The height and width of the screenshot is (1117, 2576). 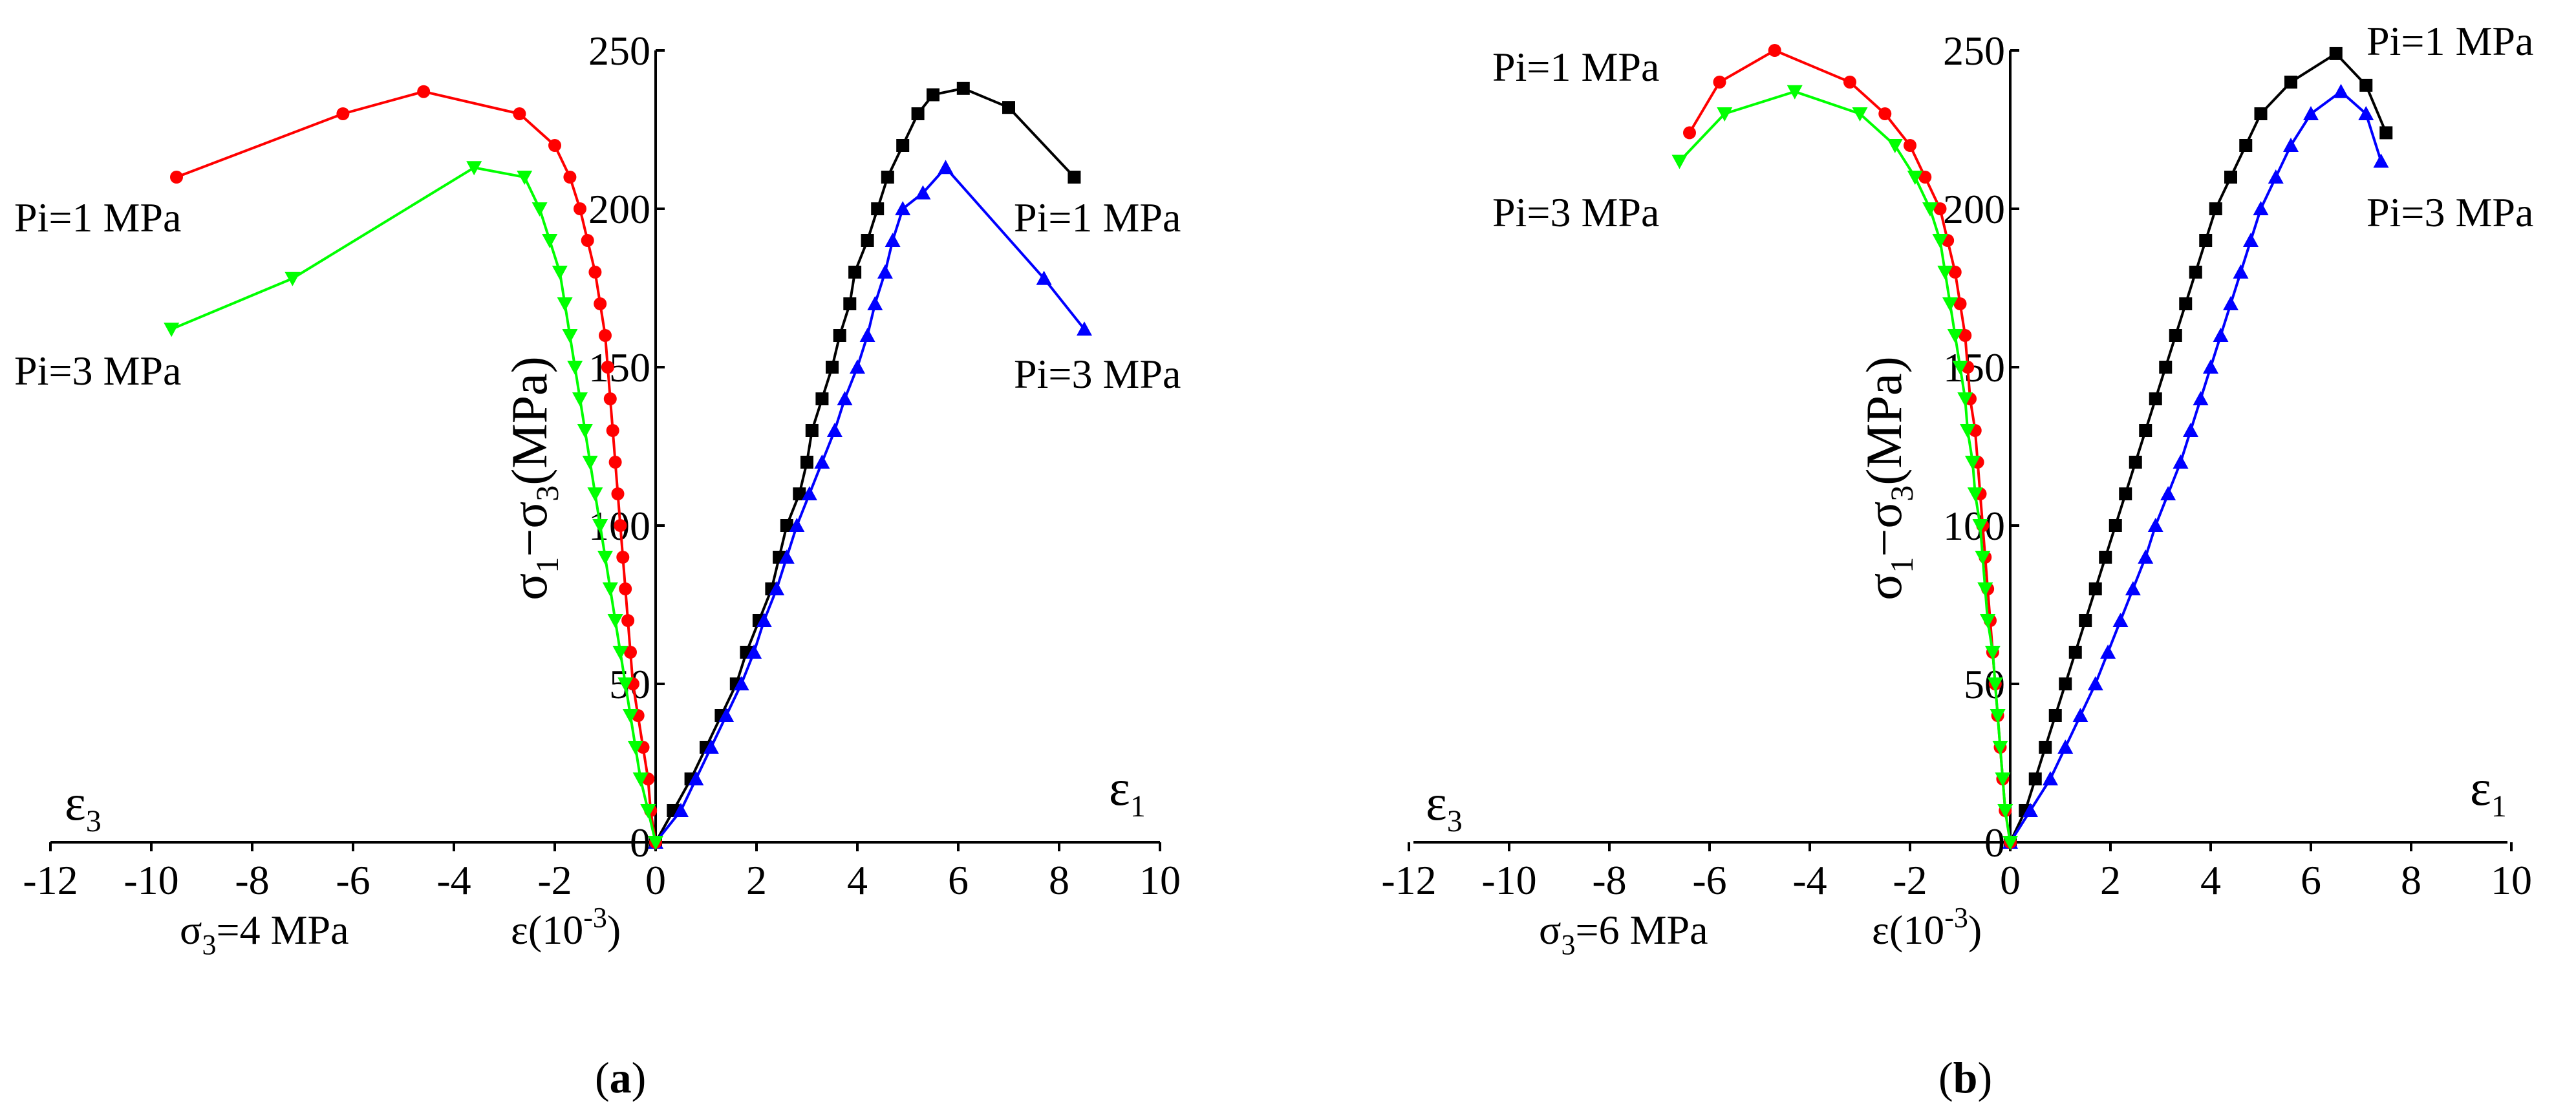 What do you see at coordinates (1575, 212) in the screenshot?
I see `panel-b-annotation-green: Pi=3 MPa` at bounding box center [1575, 212].